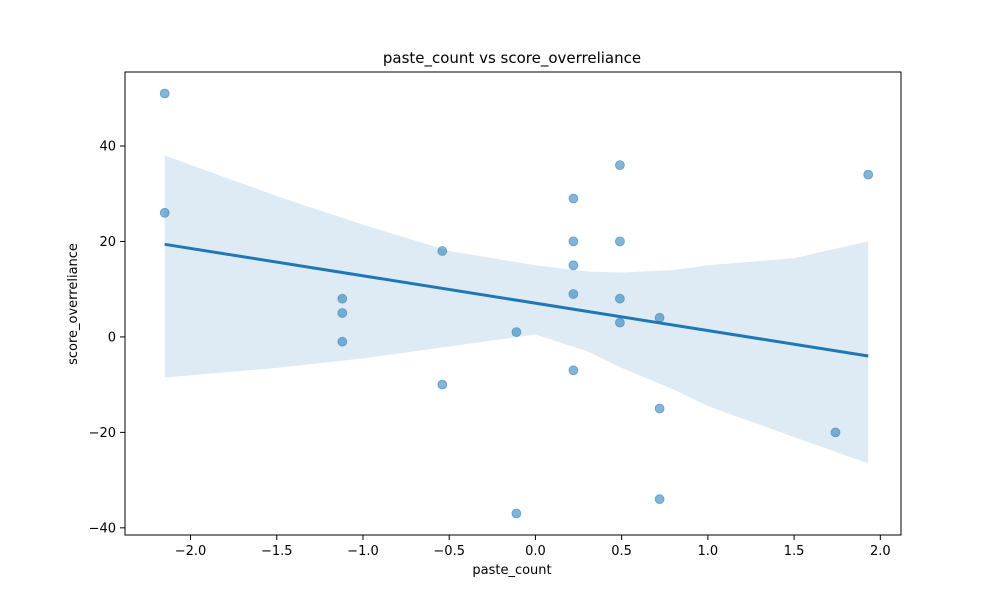 The image size is (1000, 600). I want to click on y-tick-label: 0, so click(112, 337).